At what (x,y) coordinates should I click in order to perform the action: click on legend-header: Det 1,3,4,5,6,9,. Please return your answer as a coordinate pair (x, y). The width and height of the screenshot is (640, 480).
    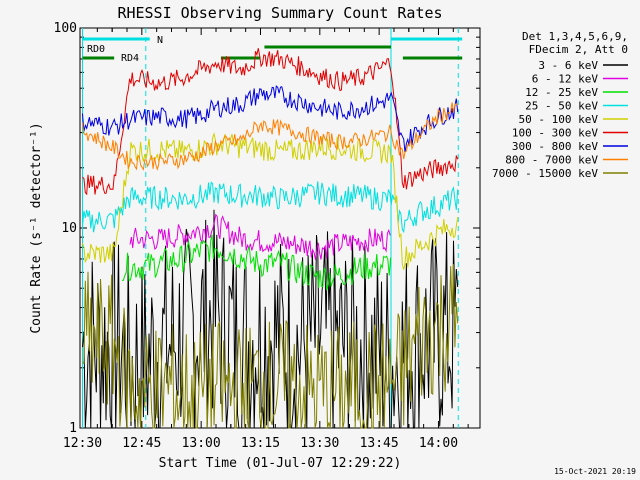
    Looking at the image, I should click on (575, 36).